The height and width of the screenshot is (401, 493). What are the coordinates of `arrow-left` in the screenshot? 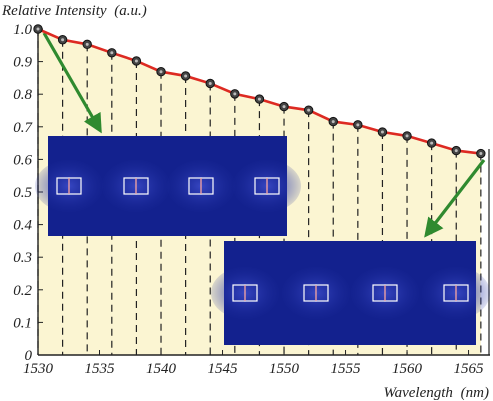 It's located at (72, 83).